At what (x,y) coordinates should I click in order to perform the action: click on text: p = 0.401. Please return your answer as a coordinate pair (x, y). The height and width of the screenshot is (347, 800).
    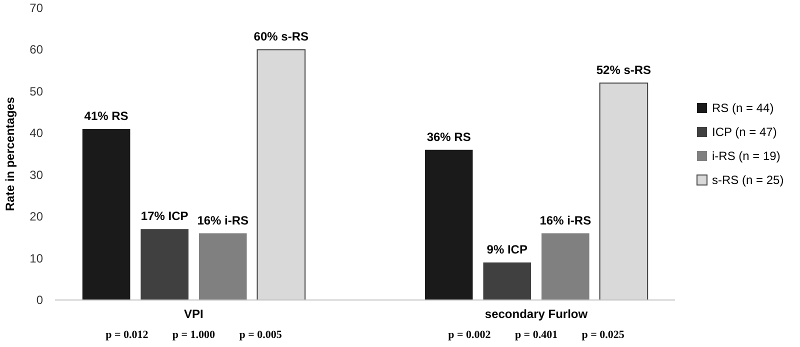
    Looking at the image, I should click on (536, 335).